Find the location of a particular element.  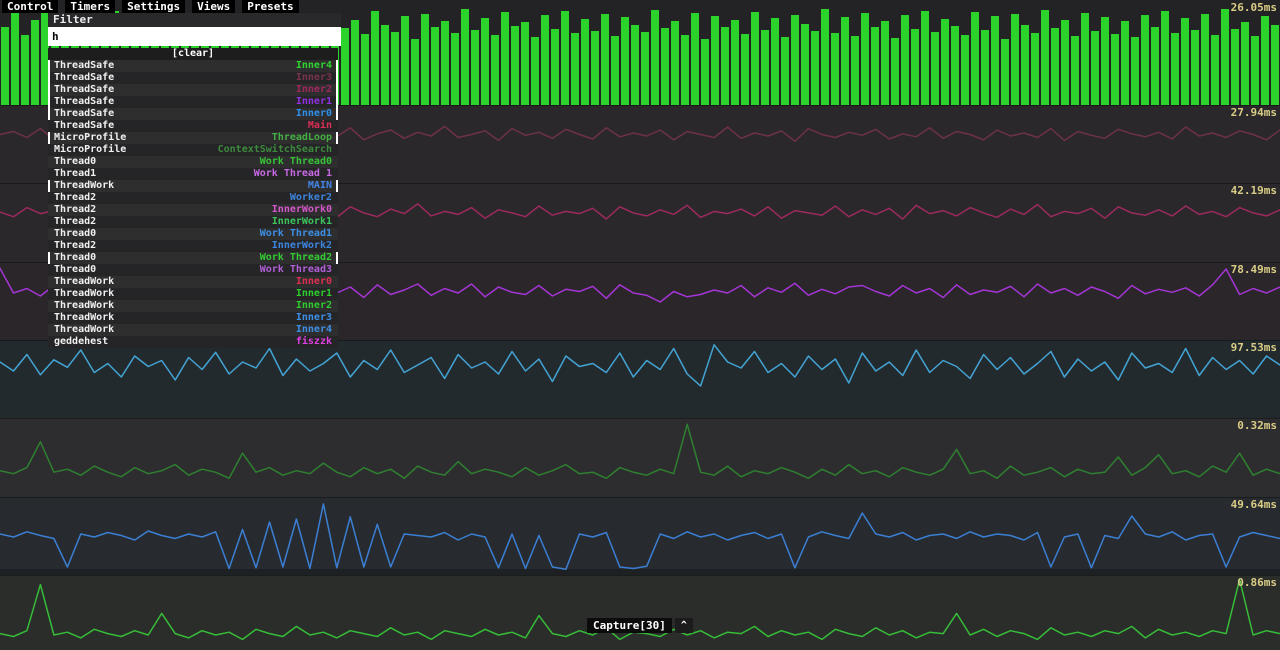

timer-row-thread2-innerwork1: Thread2 InnerWork1 is located at coordinates (193, 222).